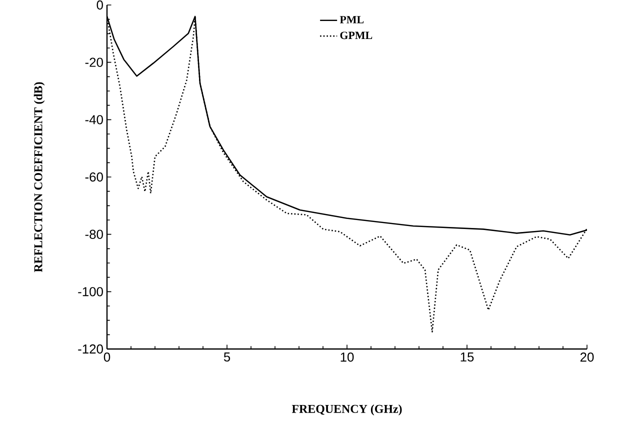 The width and height of the screenshot is (617, 428). What do you see at coordinates (90, 349) in the screenshot?
I see `y-tick-label: -120` at bounding box center [90, 349].